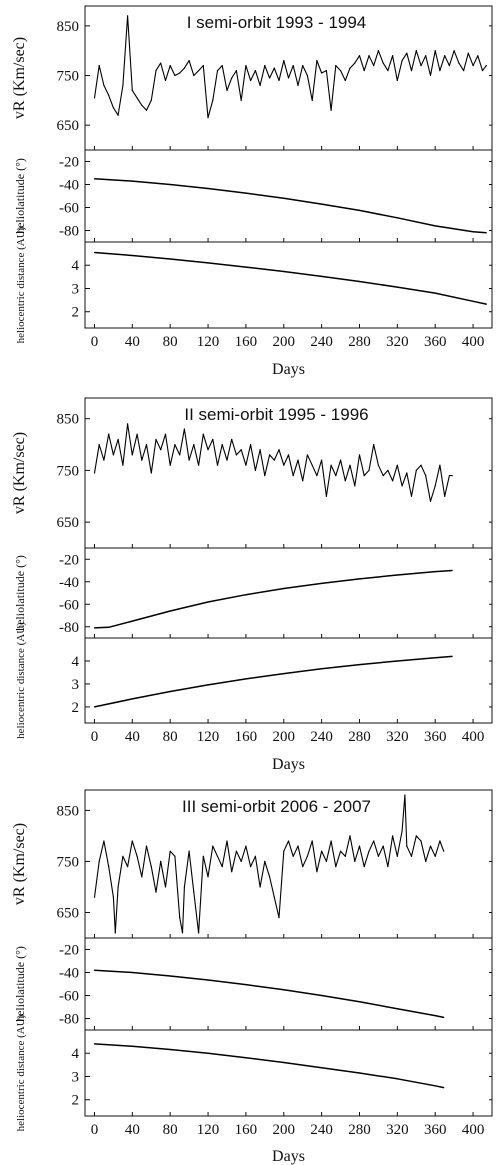 The width and height of the screenshot is (497, 1165). Describe the element at coordinates (19, 864) in the screenshot. I see `y-axis-label-speed: vR (Km/sec)` at that location.